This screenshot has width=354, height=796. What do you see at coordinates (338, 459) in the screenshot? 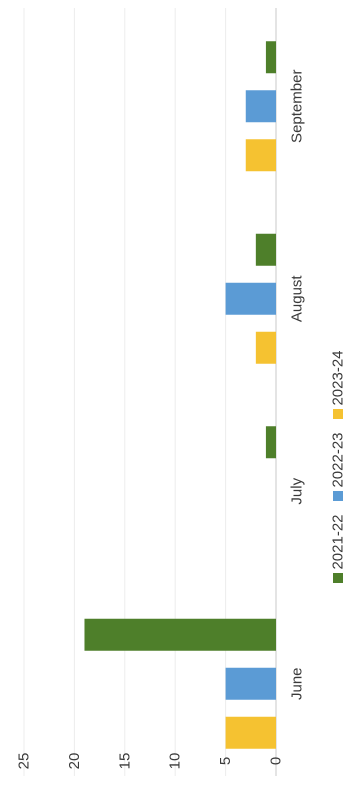
I see `legend-label: 2022-23` at bounding box center [338, 459].